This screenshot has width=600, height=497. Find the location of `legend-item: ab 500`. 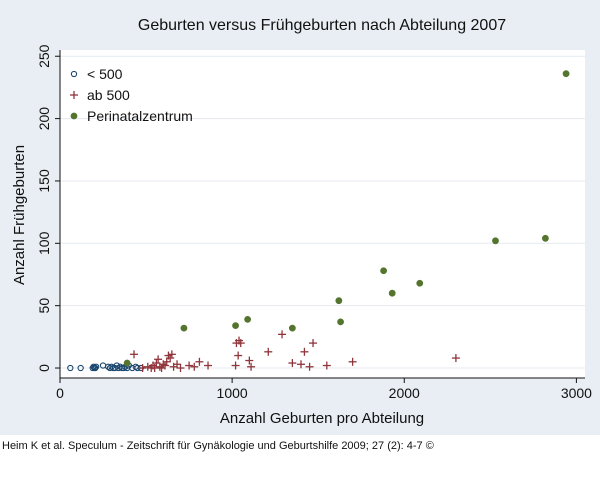

legend-item: ab 500 is located at coordinates (100, 95).